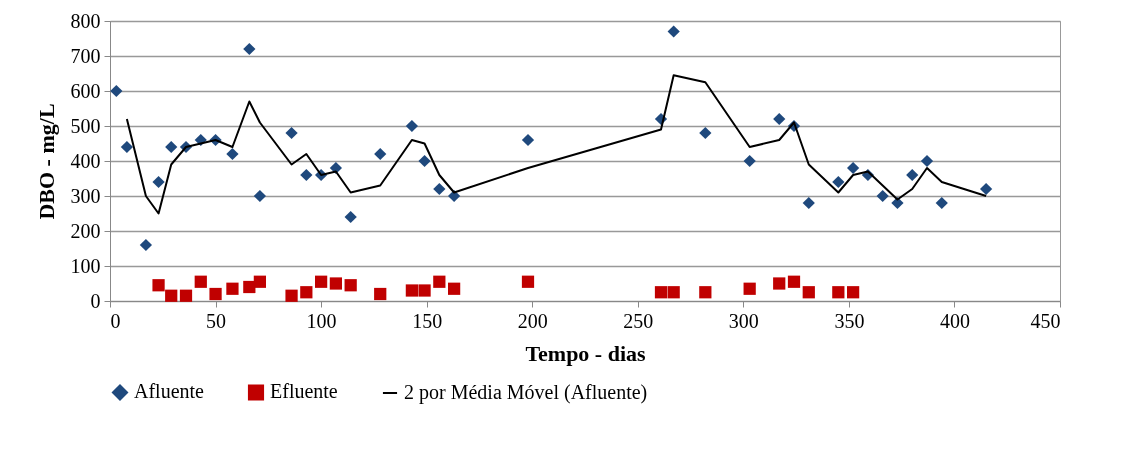 The image size is (1137, 461). Describe the element at coordinates (532, 320) in the screenshot. I see `x-tick-label: 200` at that location.